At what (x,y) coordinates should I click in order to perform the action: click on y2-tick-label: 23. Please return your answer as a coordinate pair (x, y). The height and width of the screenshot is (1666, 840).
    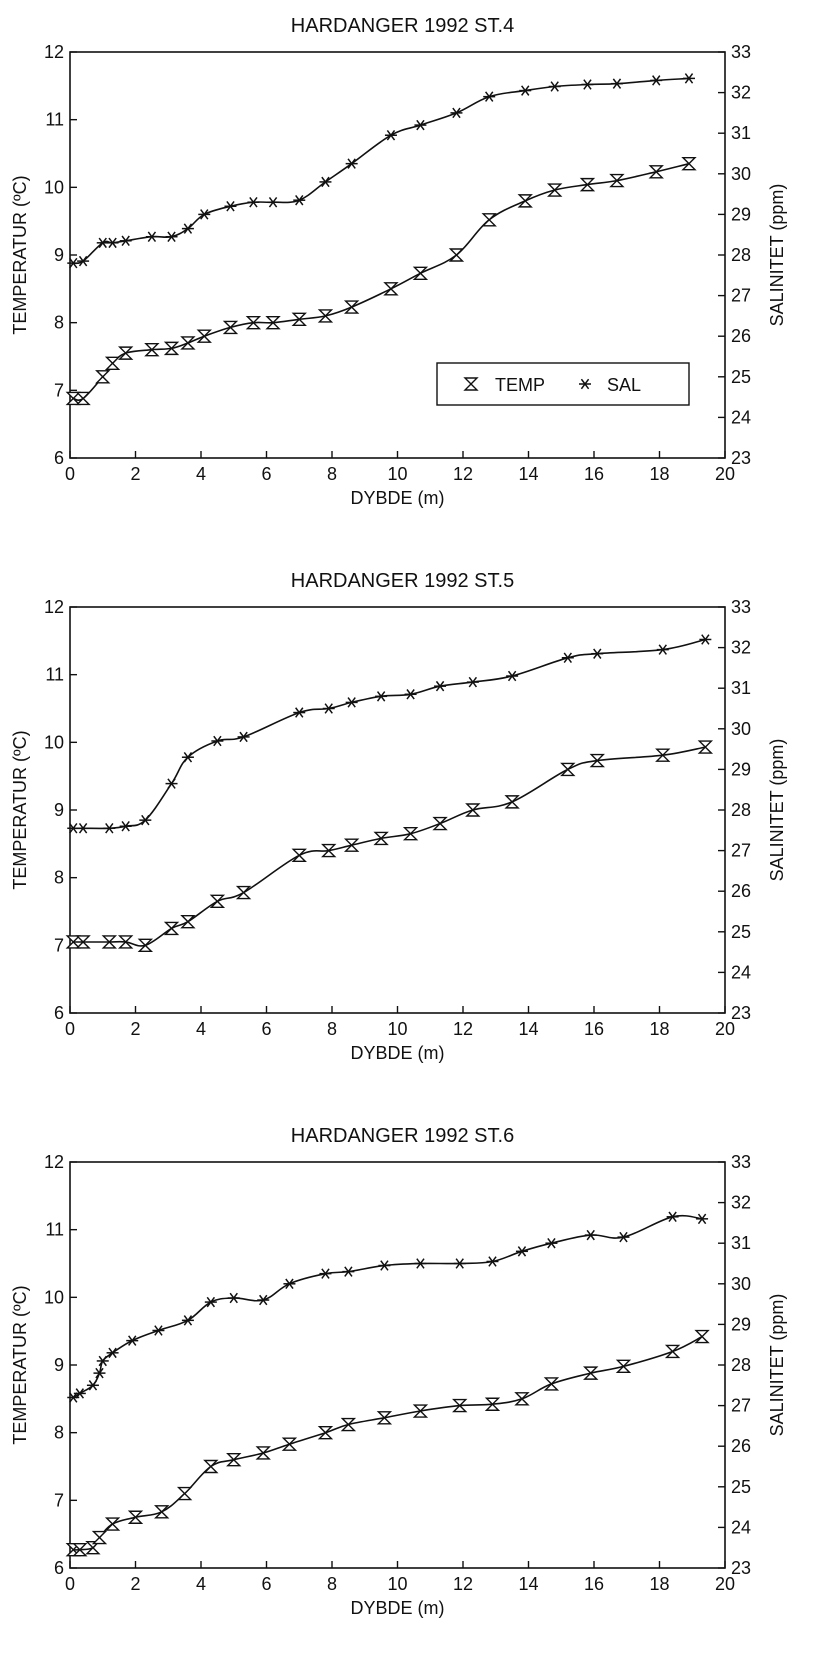
    Looking at the image, I should click on (741, 1013).